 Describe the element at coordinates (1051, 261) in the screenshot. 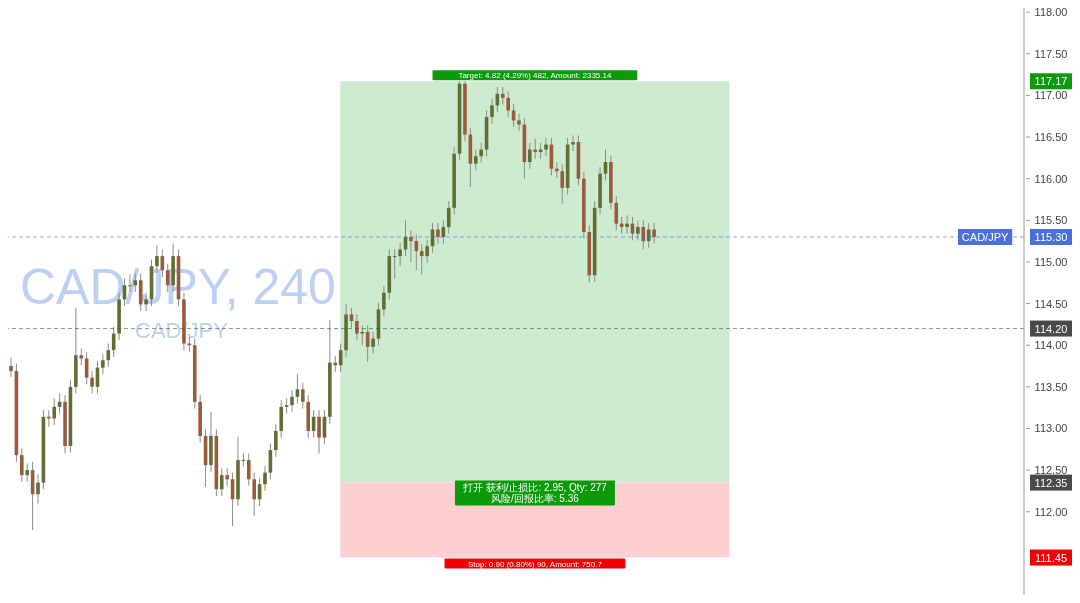

I see `y-tick-label: 115.00` at that location.